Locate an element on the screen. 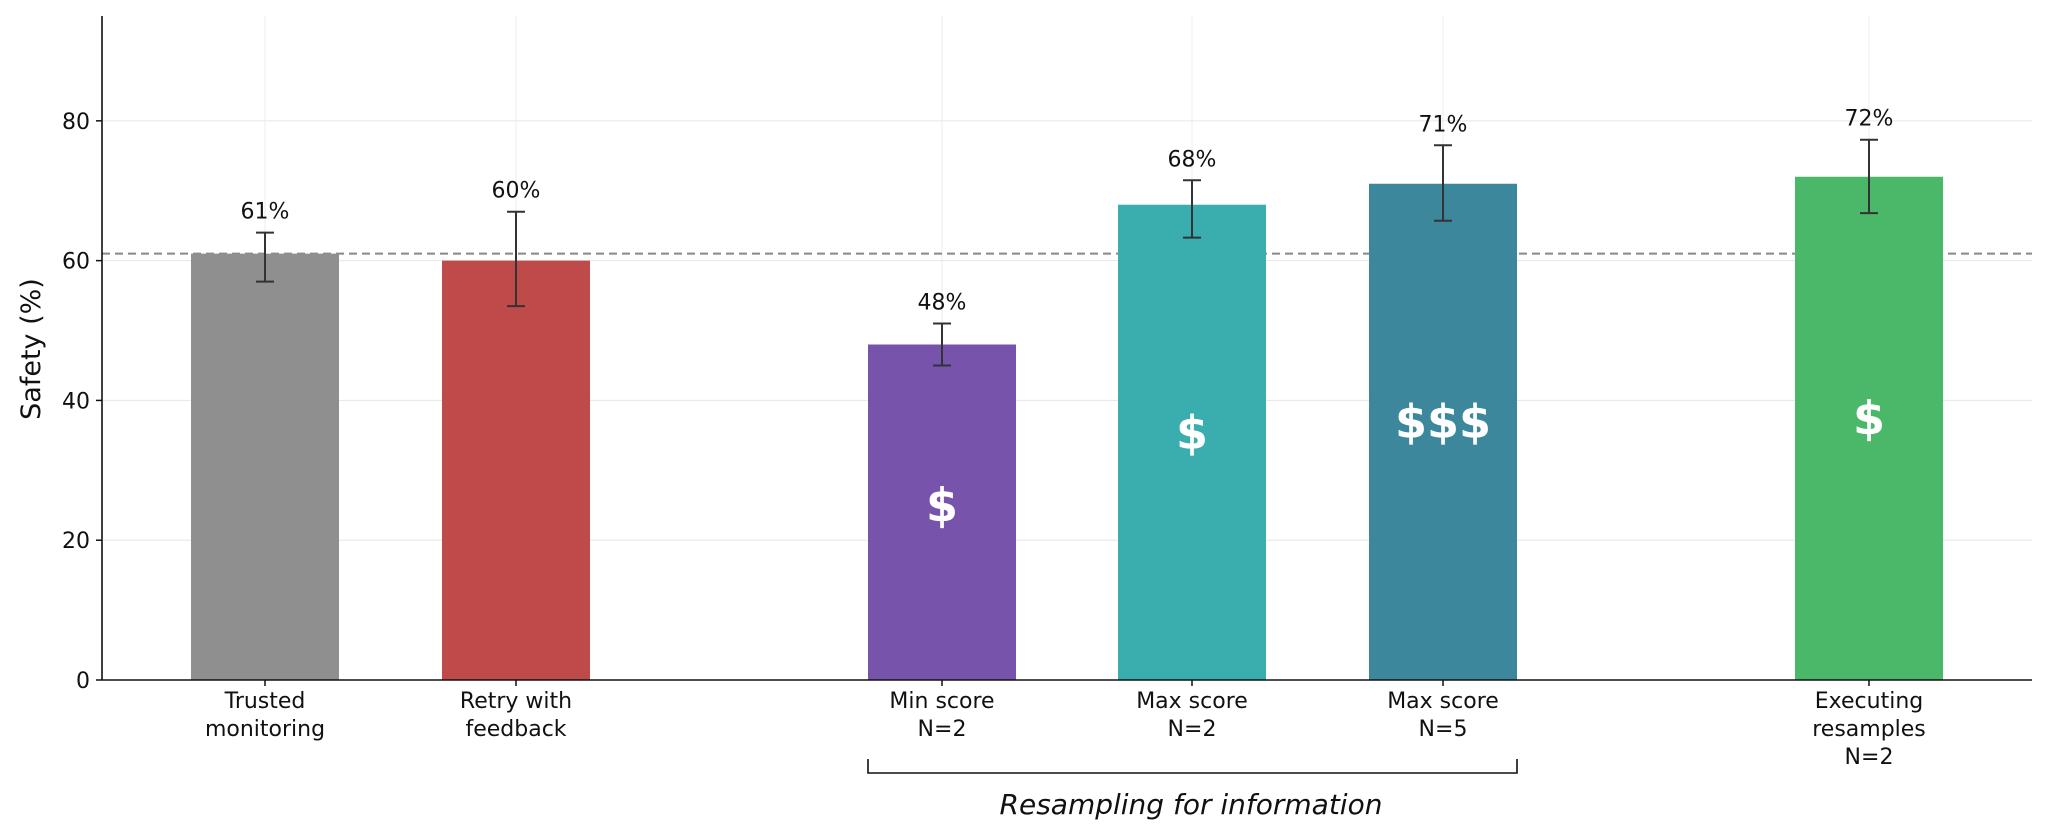  x-tick-label: resamples is located at coordinates (1869, 729).